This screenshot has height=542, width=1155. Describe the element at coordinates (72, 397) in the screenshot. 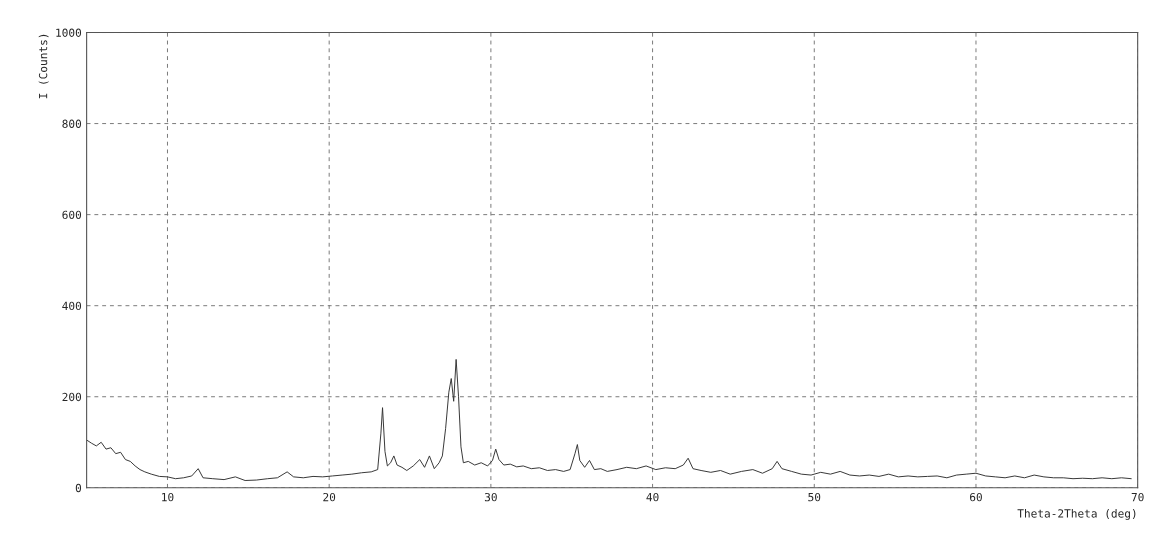

I see `y-tick-label: 200` at that location.